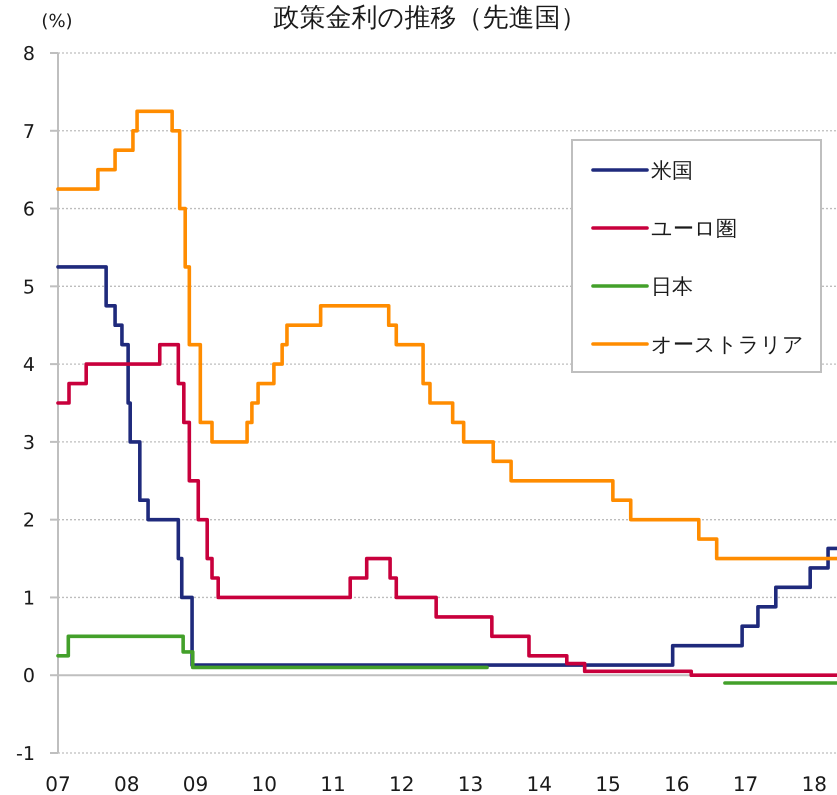 The height and width of the screenshot is (795, 837). What do you see at coordinates (28, 521) in the screenshot?
I see `y-tick-label: 2` at bounding box center [28, 521].